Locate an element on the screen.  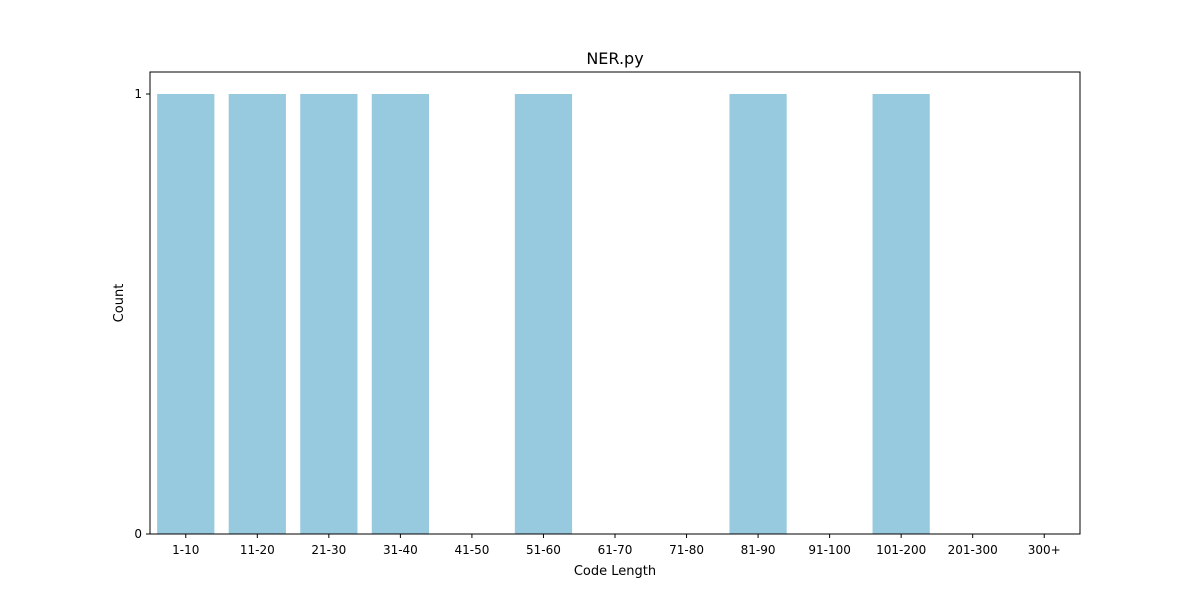
x-tick-label: 91-100 is located at coordinates (829, 550).